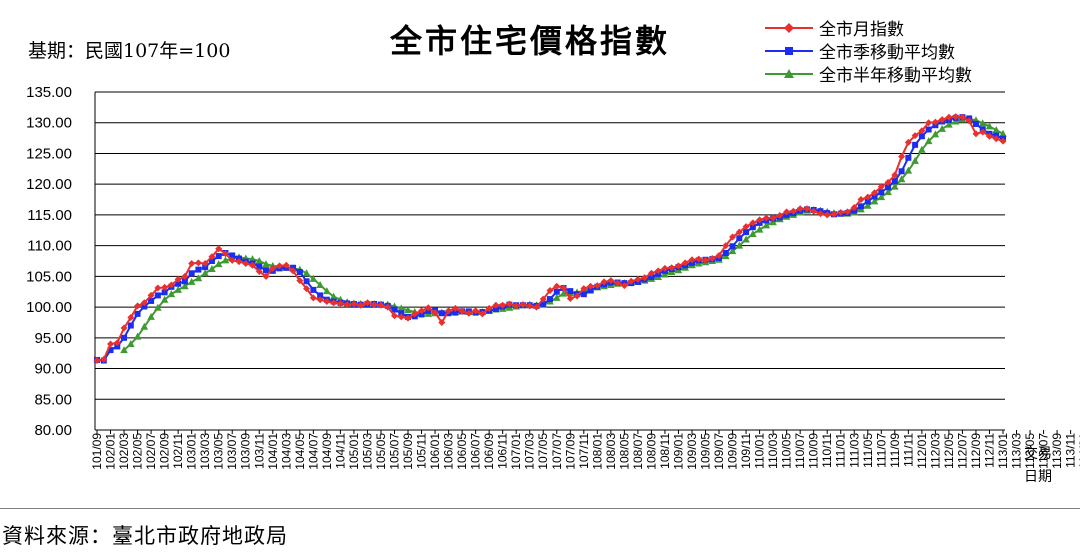  Describe the element at coordinates (854, 450) in the screenshot. I see `x-tick-label: 111/03` at that location.